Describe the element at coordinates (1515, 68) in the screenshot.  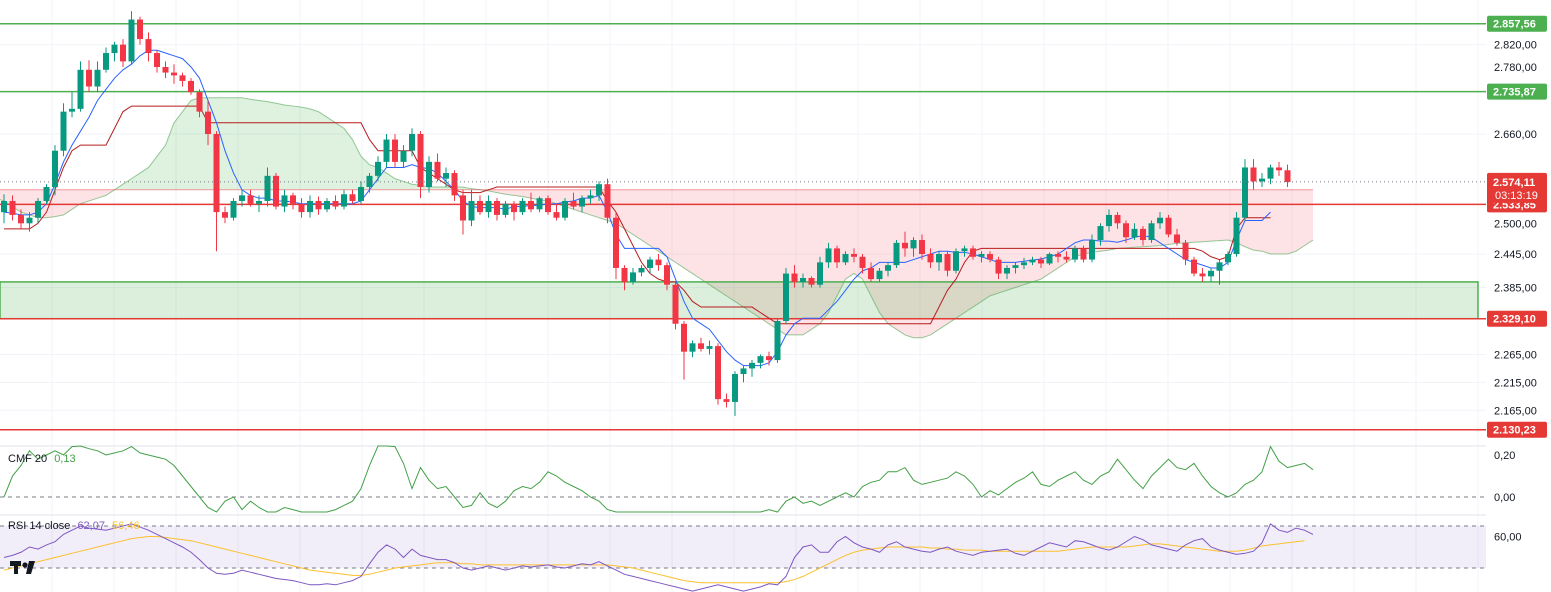
I see `price-tick-label: 2.780,00` at that location.